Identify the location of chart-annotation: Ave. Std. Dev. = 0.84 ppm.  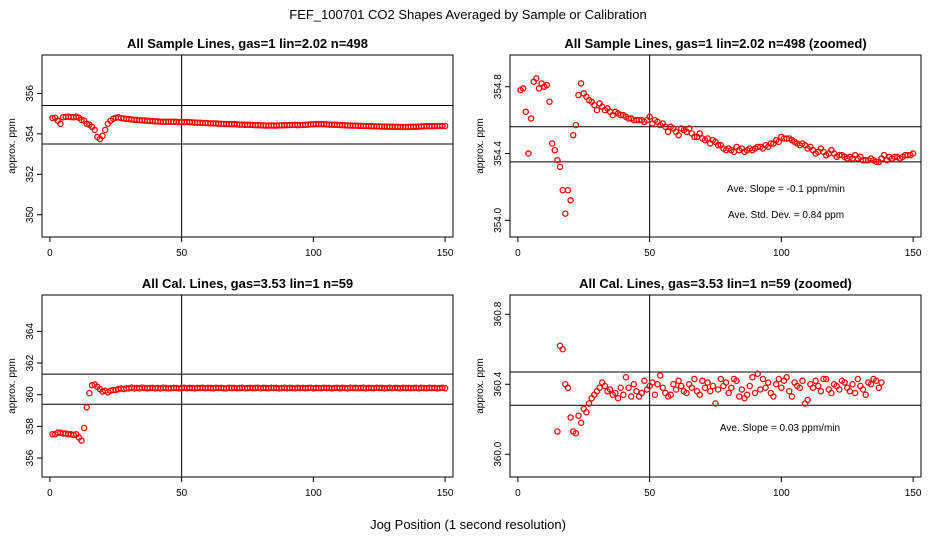
(786, 215).